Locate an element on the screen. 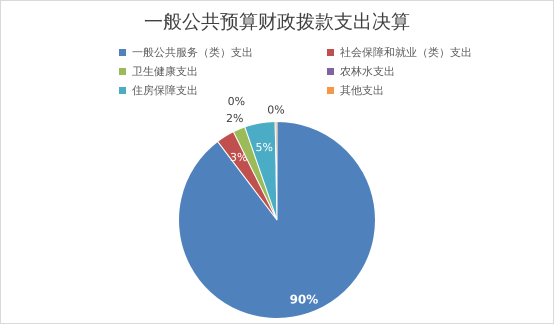 The width and height of the screenshot is (554, 324). data-label: 90% is located at coordinates (304, 299).